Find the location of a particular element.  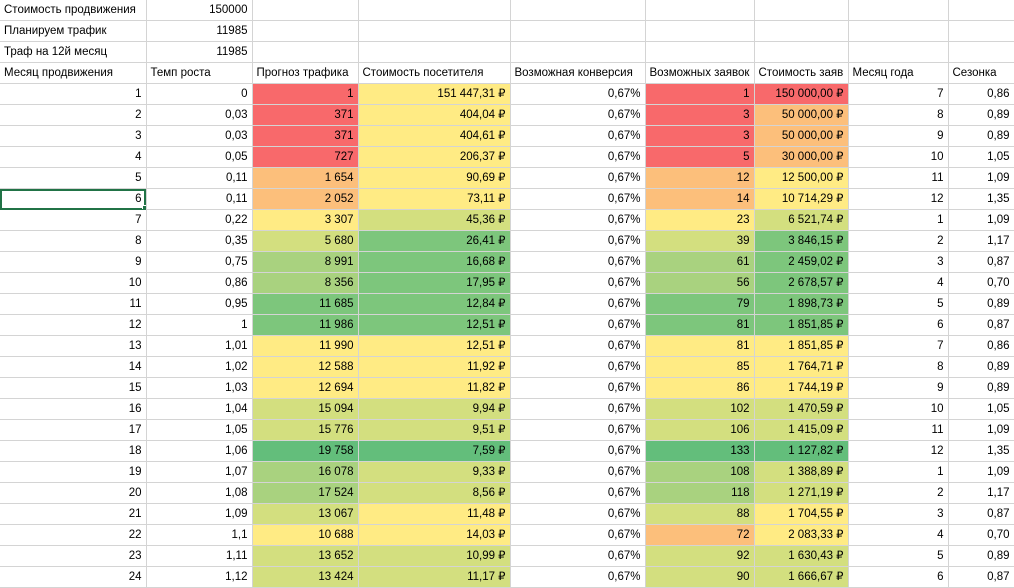

cell-month-of-year: 9 is located at coordinates (898, 388).